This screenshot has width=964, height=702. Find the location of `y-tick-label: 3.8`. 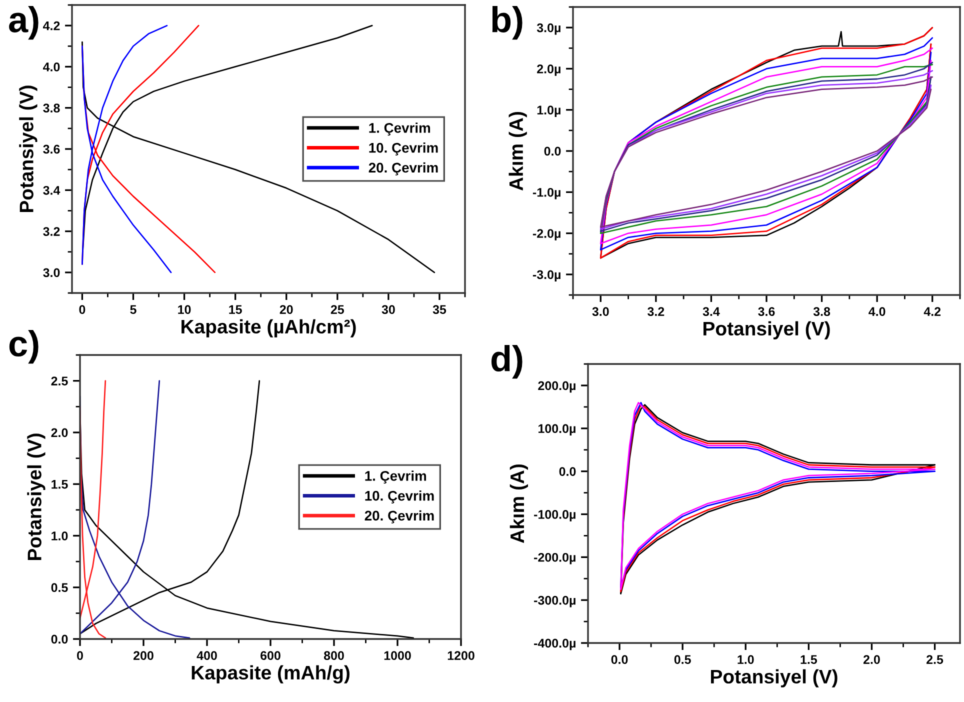

y-tick-label: 3.8 is located at coordinates (51, 108).